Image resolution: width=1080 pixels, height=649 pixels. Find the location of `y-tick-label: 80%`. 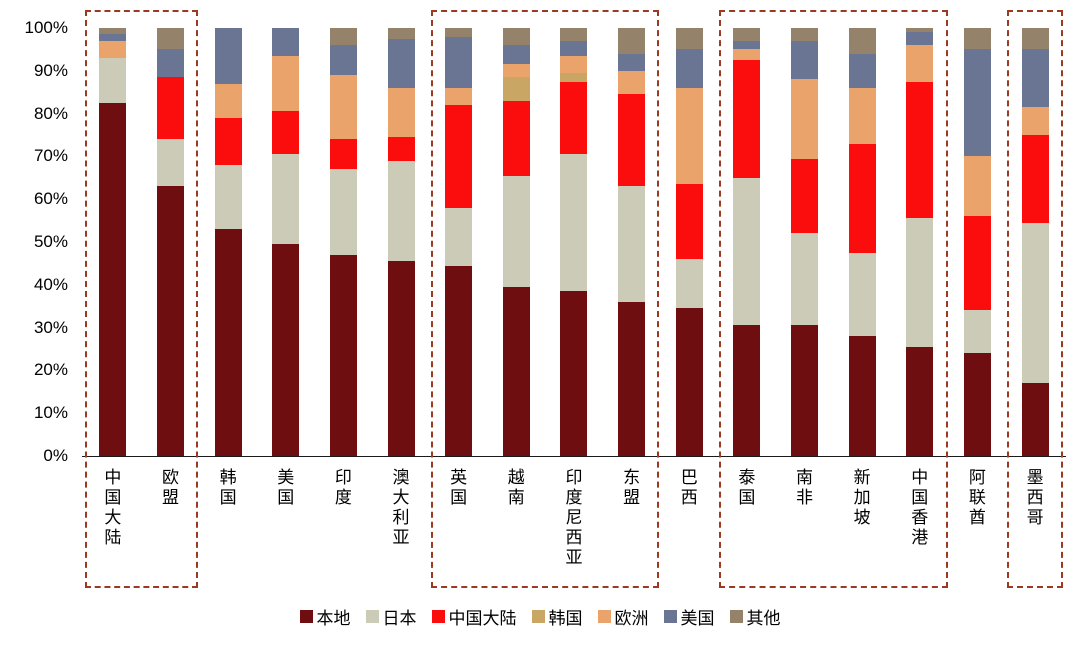

y-tick-label: 80% is located at coordinates (50, 113).